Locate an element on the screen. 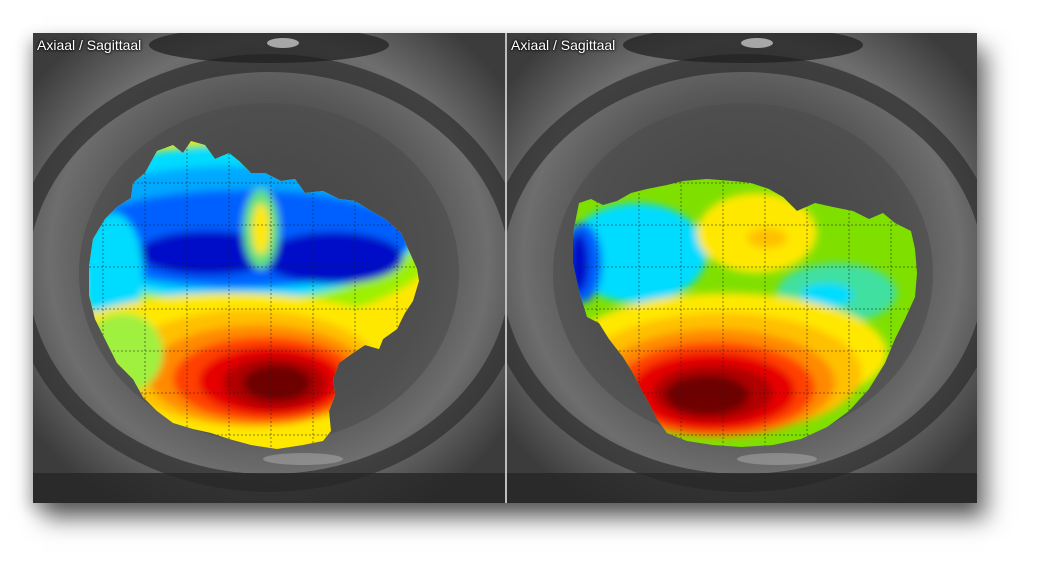 Image resolution: width=1042 pixels, height=569 pixels. panel-title-right: Axiaal / Sagittaal is located at coordinates (563, 45).